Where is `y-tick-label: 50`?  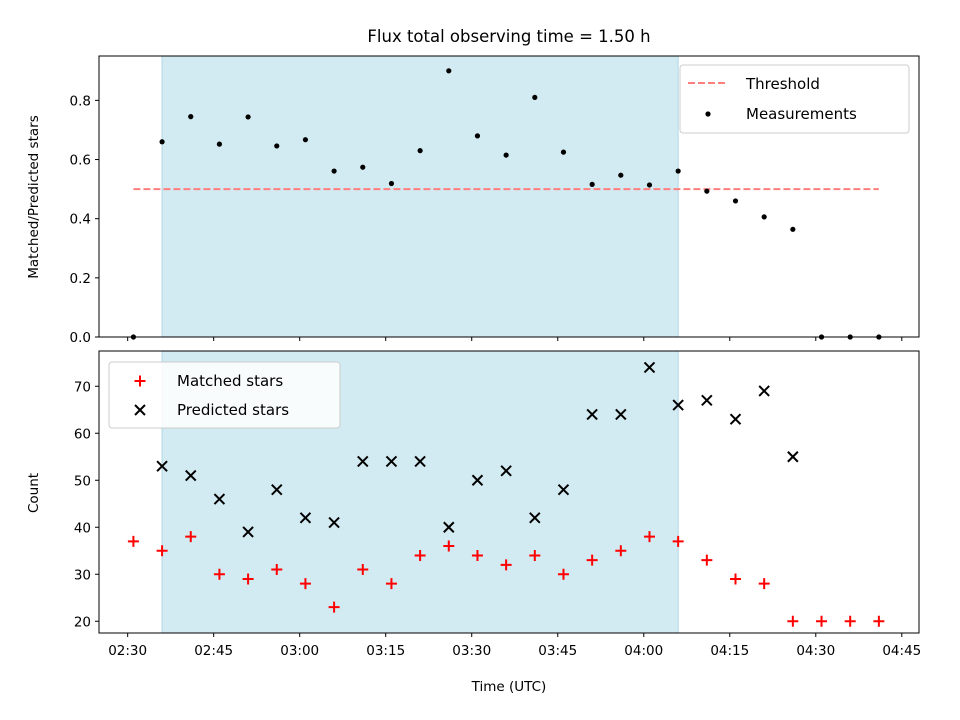
y-tick-label: 50 is located at coordinates (82, 481).